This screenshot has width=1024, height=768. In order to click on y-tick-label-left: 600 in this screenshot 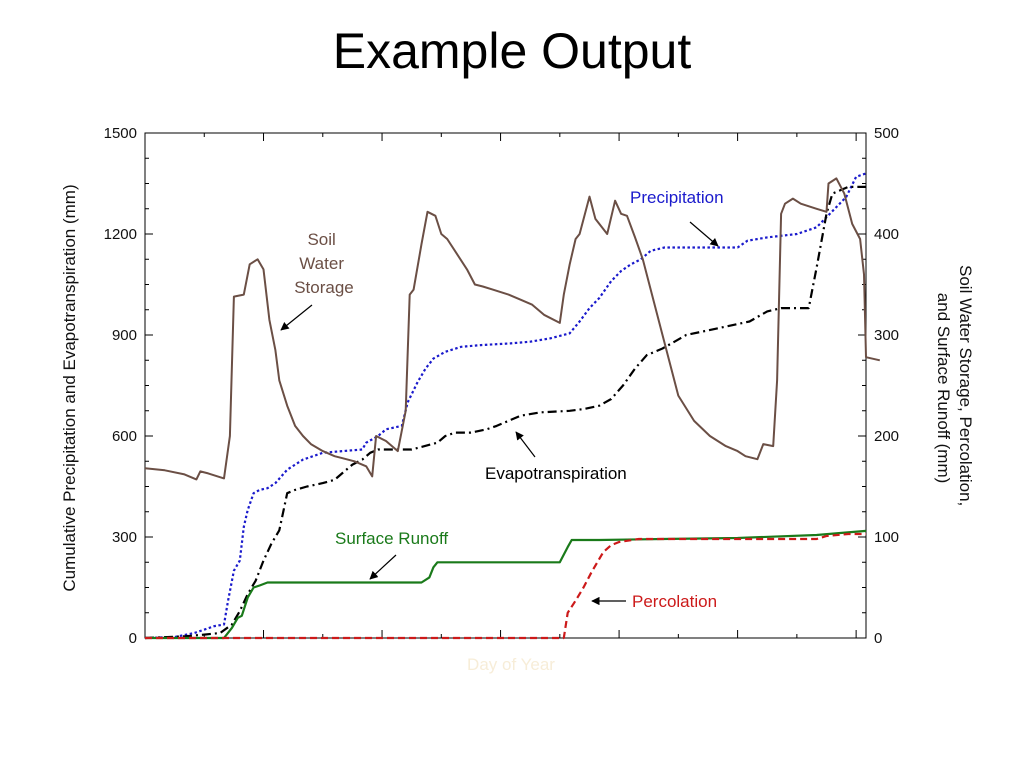, I will do `click(124, 436)`.